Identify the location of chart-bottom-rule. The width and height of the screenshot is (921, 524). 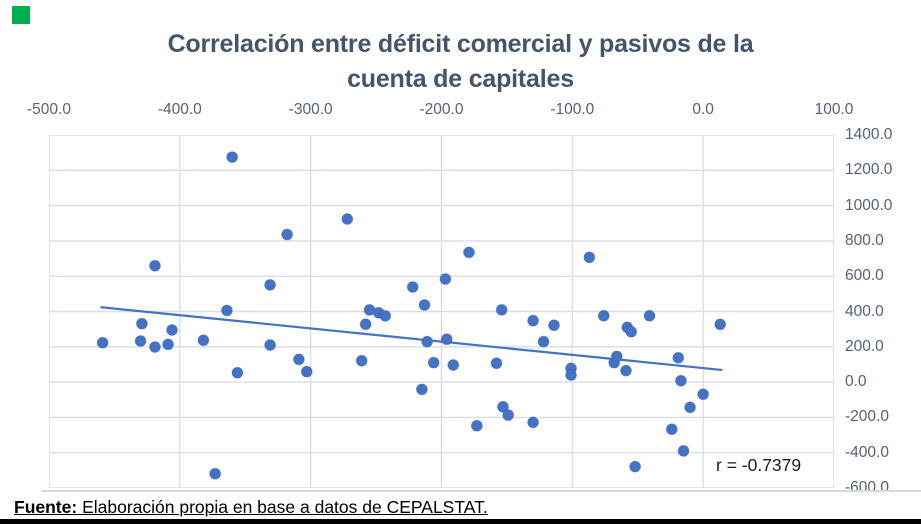
(481, 491).